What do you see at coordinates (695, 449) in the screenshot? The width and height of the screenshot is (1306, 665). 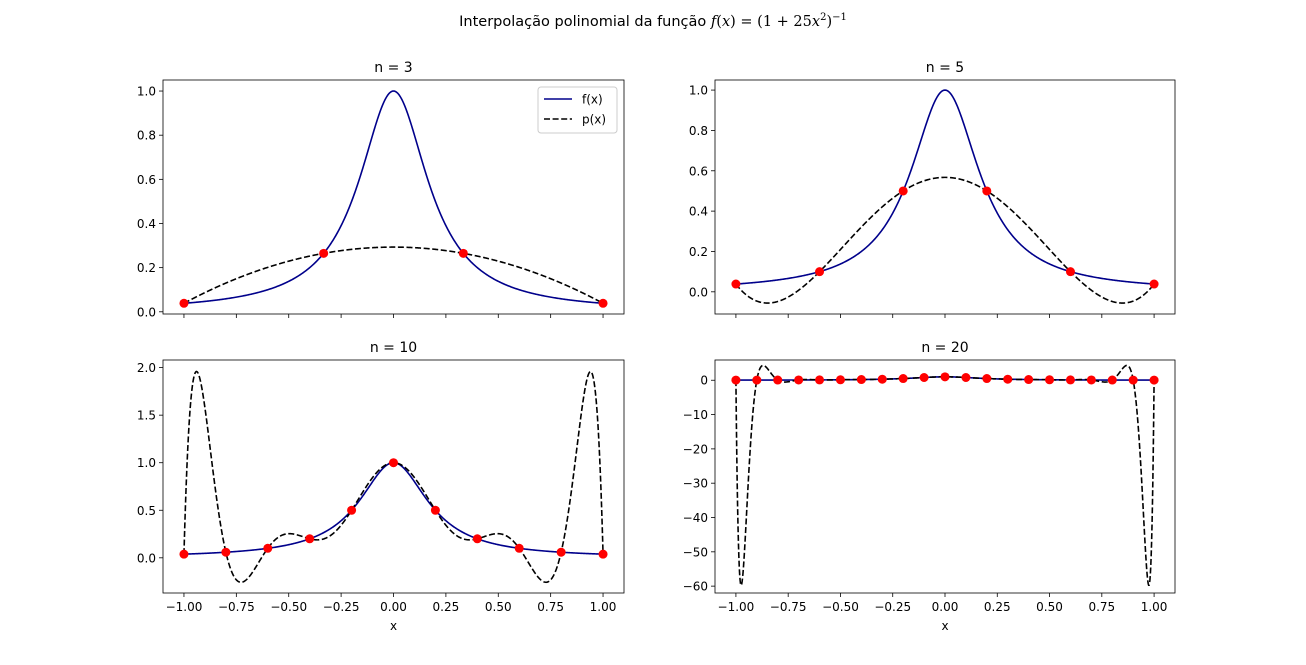 I see `y-tick-label: −20` at bounding box center [695, 449].